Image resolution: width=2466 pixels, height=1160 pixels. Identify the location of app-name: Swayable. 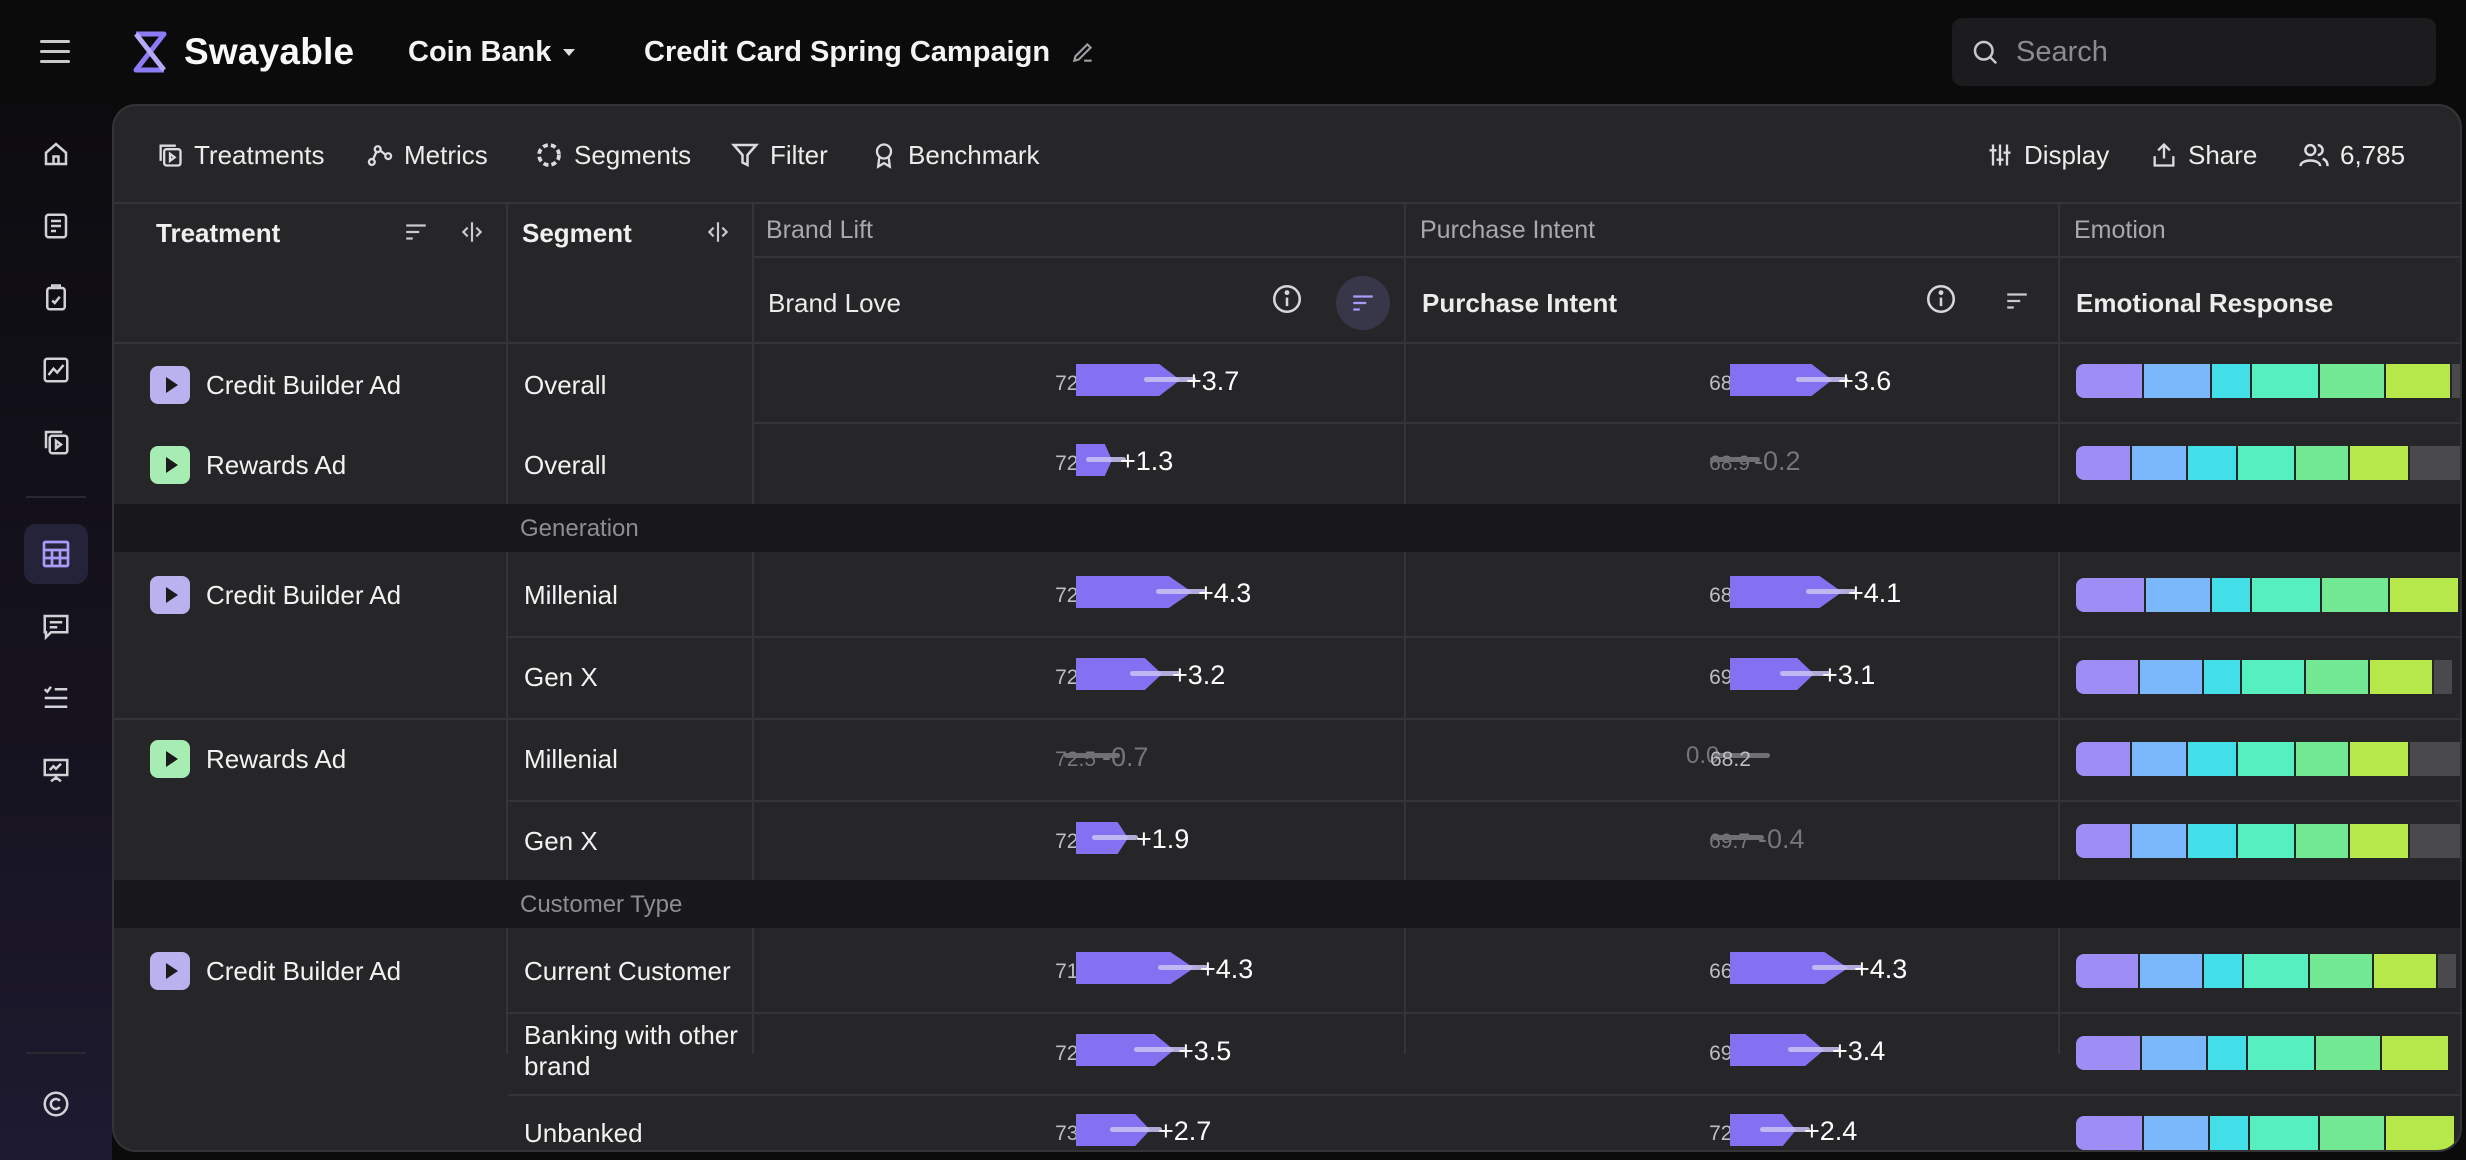
(269, 51).